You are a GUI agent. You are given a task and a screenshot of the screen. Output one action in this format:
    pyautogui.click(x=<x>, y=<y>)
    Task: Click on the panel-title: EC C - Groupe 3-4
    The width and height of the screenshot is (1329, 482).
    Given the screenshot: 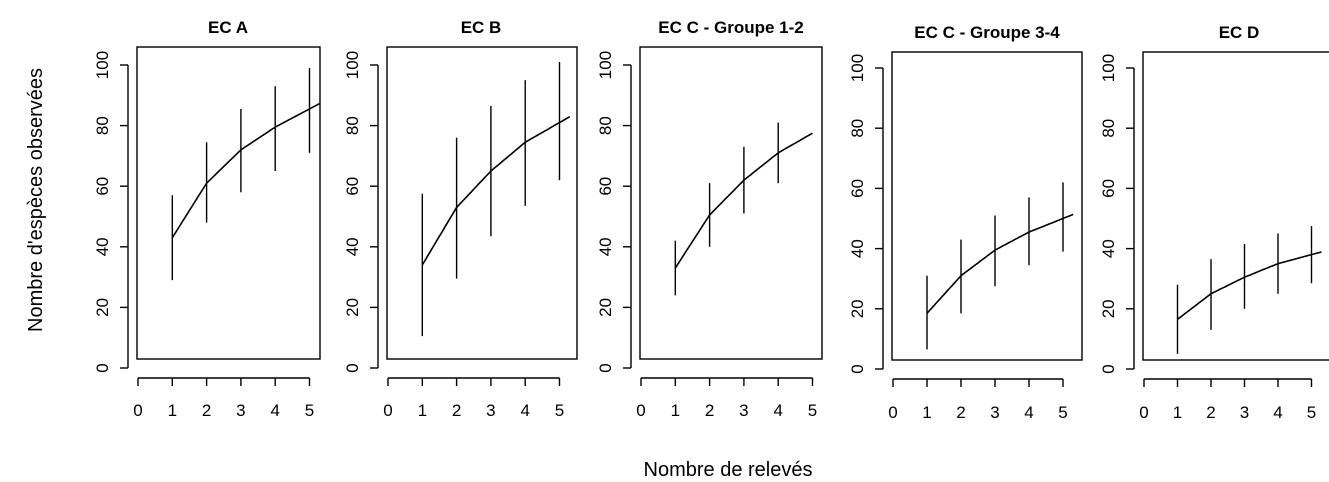 What is the action you would take?
    pyautogui.click(x=987, y=32)
    